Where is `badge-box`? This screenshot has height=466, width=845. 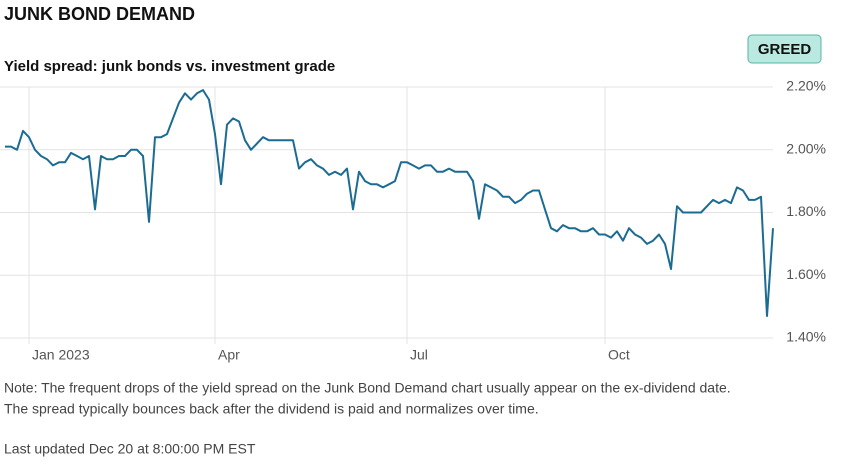 badge-box is located at coordinates (784, 49).